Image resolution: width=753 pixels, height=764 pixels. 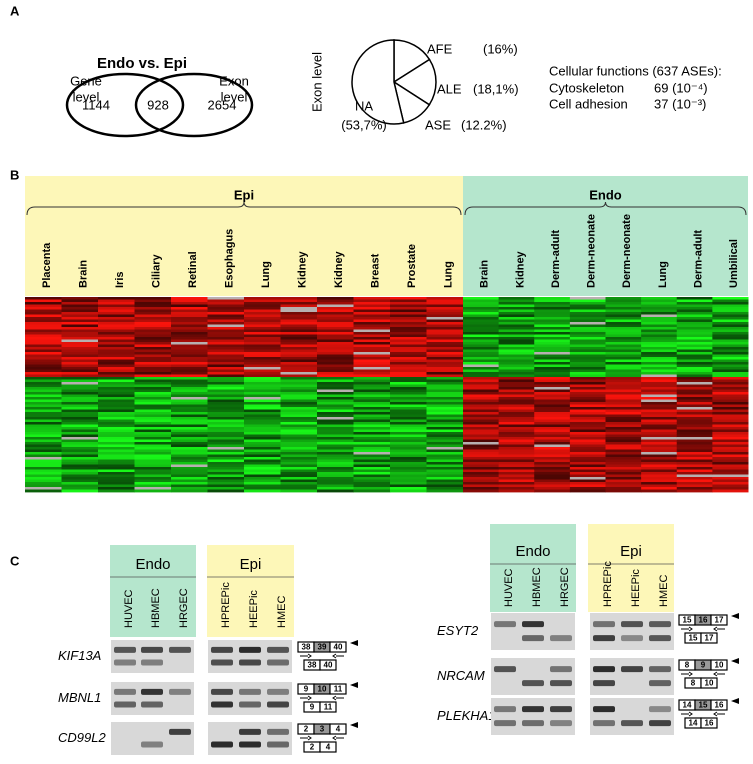 I want to click on group-header-bg, so click(x=605, y=236).